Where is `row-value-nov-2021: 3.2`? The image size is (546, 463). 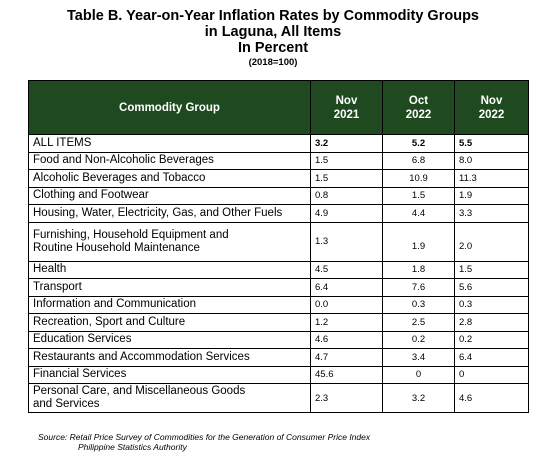
row-value-nov-2021: 3.2 is located at coordinates (346, 143).